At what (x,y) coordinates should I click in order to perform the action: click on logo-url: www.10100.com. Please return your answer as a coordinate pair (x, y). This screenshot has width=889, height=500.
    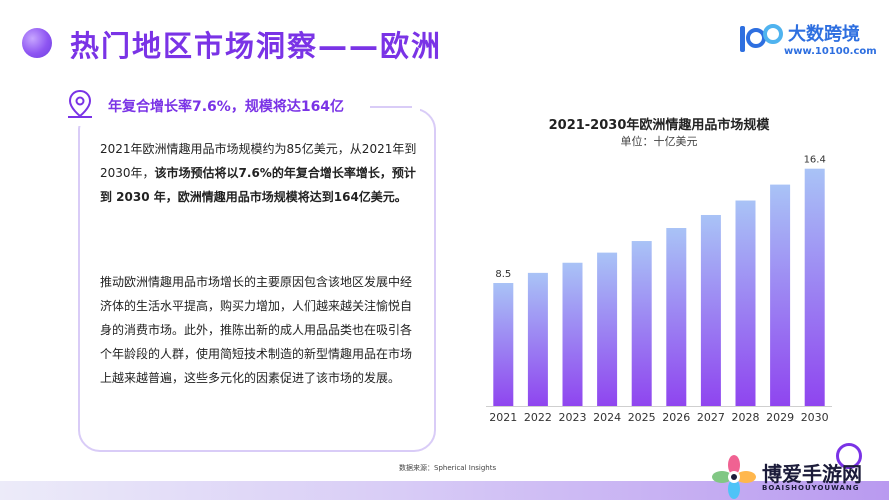
    Looking at the image, I should click on (830, 51).